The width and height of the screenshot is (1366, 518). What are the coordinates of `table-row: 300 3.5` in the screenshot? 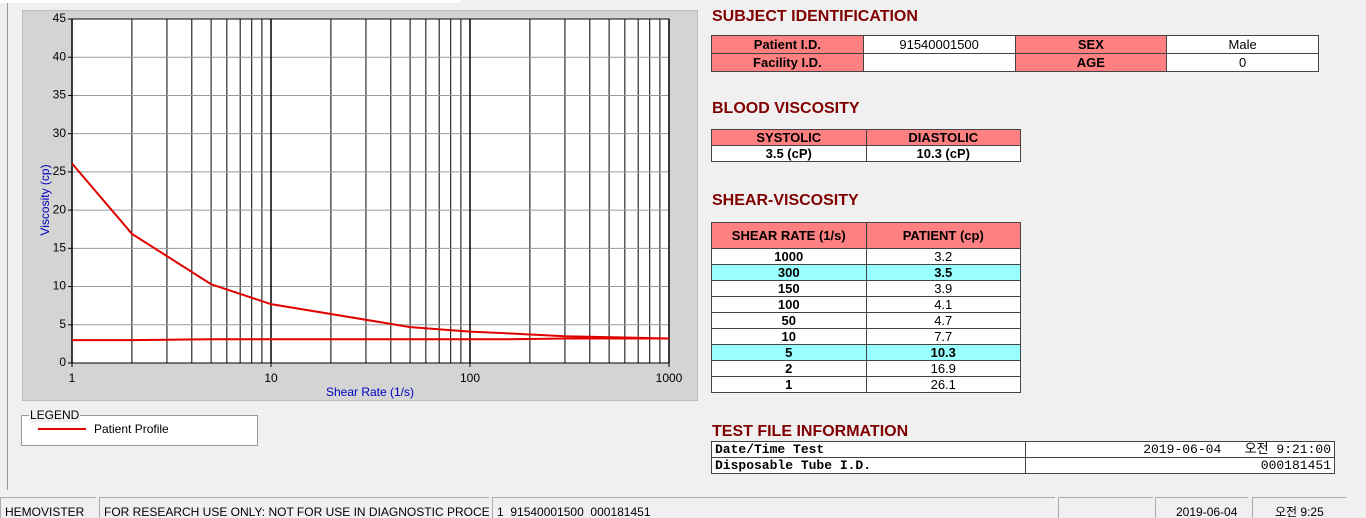 It's located at (866, 272).